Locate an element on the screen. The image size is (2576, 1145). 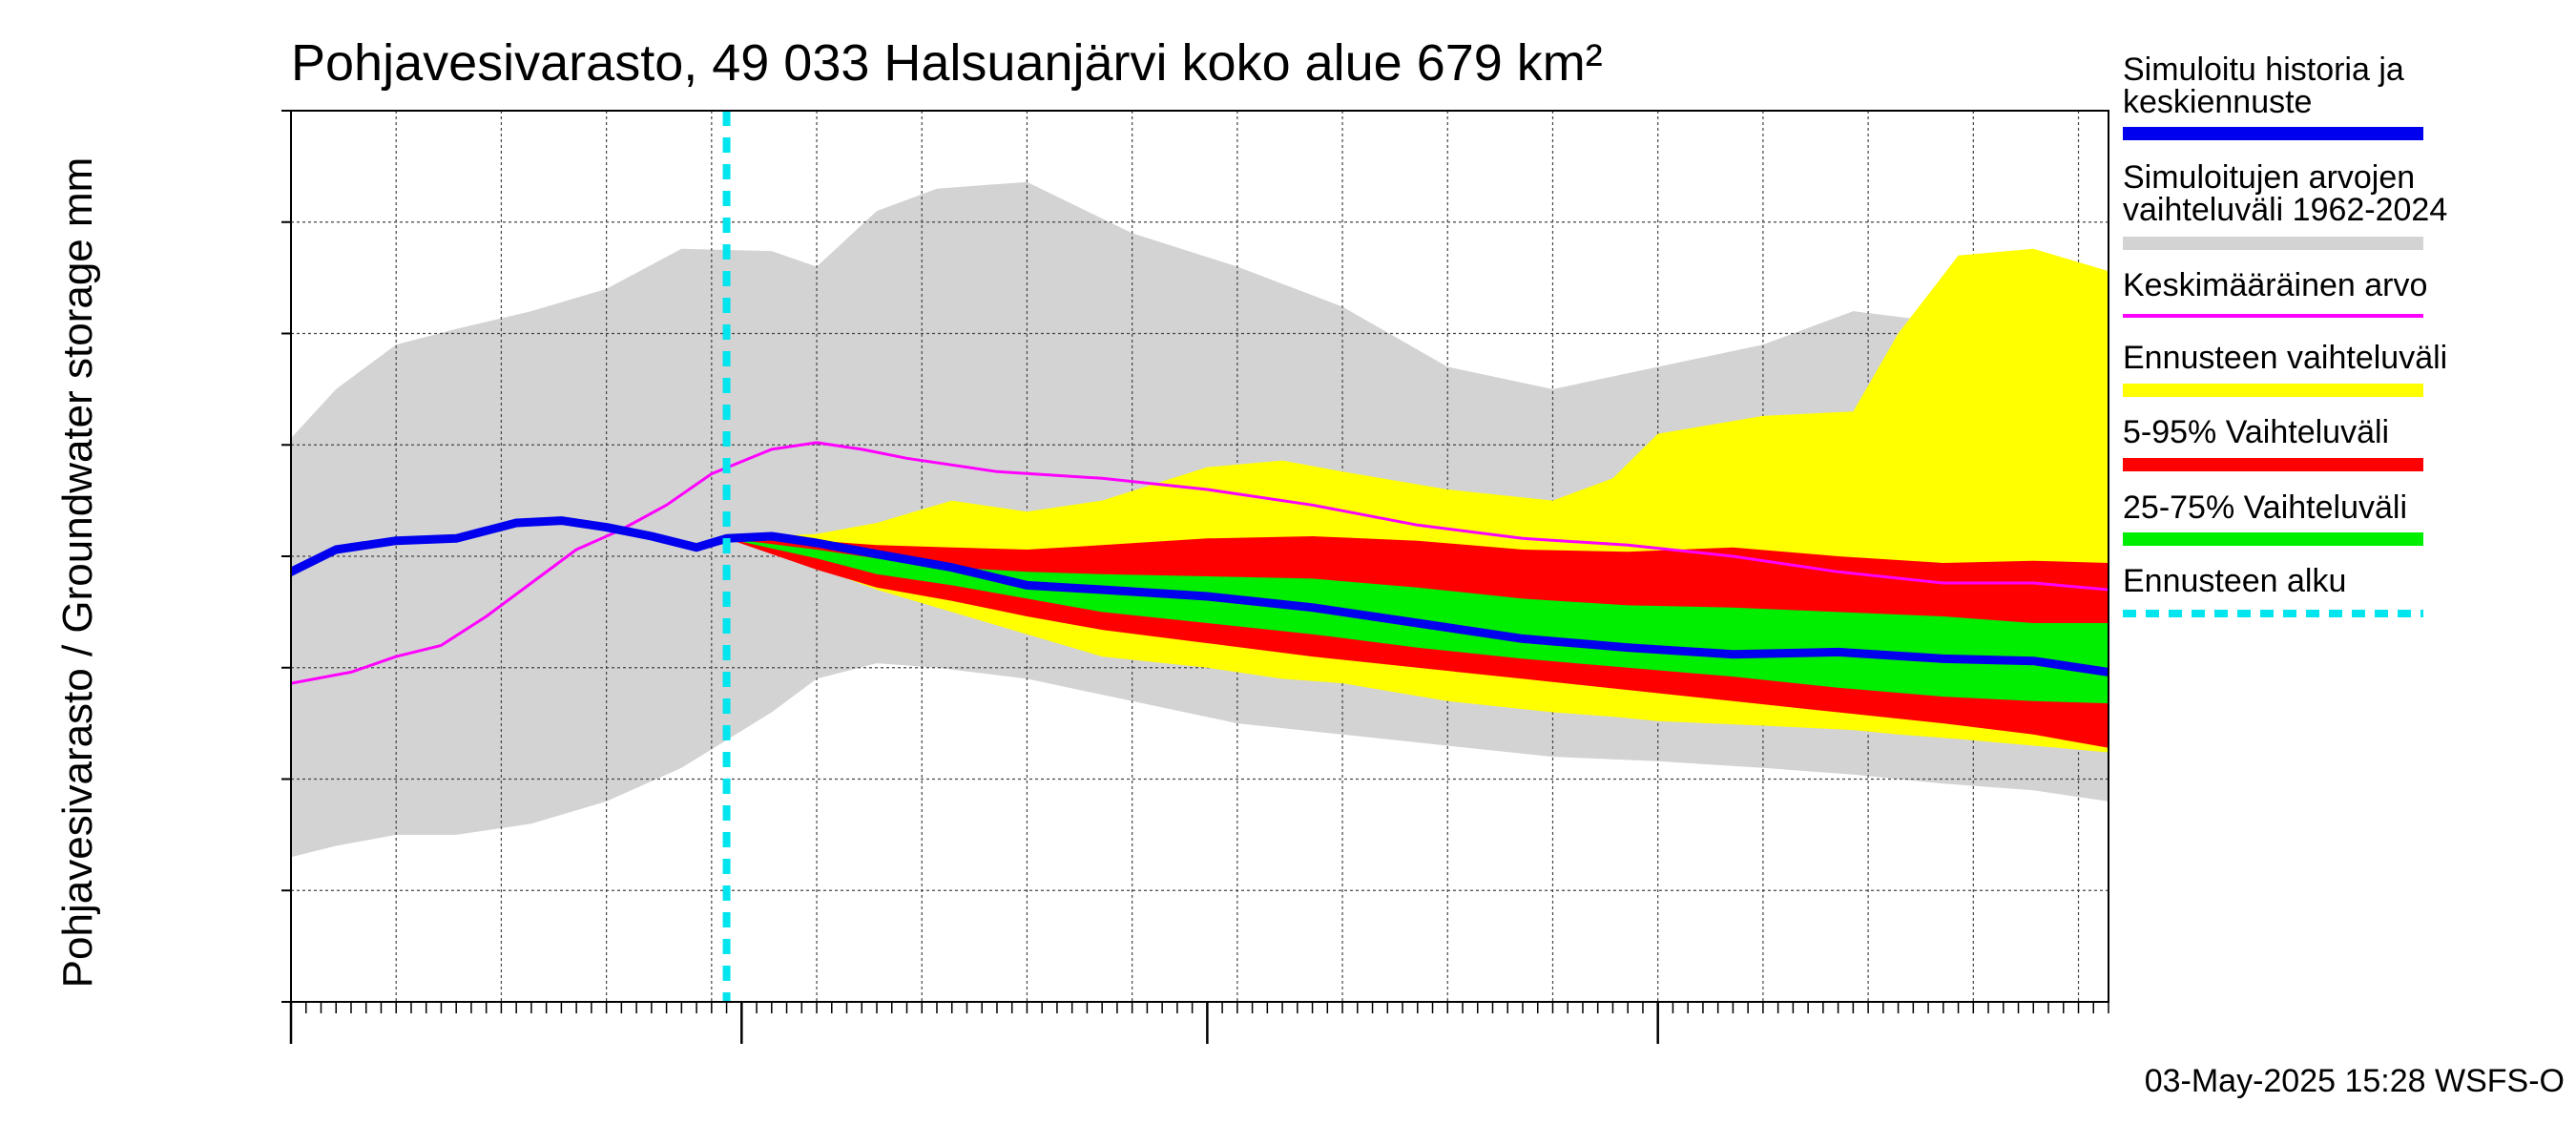
legend-label-ennusteen-vaihteluvali: Ennusteen vaihteluväli is located at coordinates (2285, 358).